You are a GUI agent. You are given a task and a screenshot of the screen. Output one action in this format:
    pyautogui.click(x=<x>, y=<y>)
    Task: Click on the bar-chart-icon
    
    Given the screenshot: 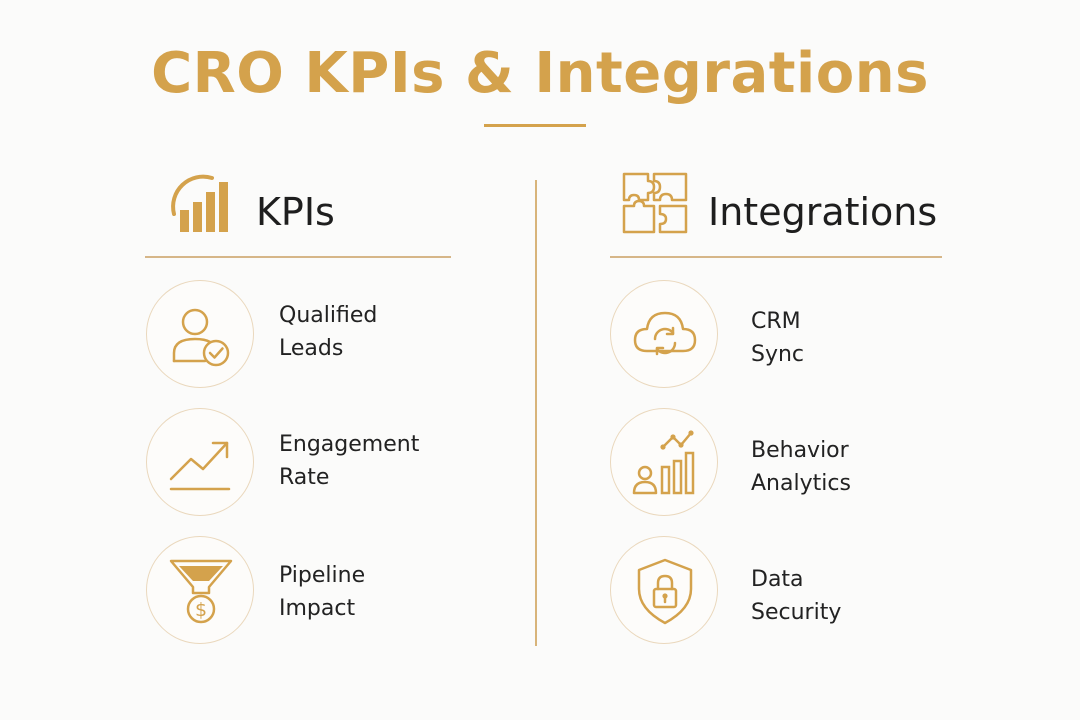 What is the action you would take?
    pyautogui.click(x=199, y=203)
    